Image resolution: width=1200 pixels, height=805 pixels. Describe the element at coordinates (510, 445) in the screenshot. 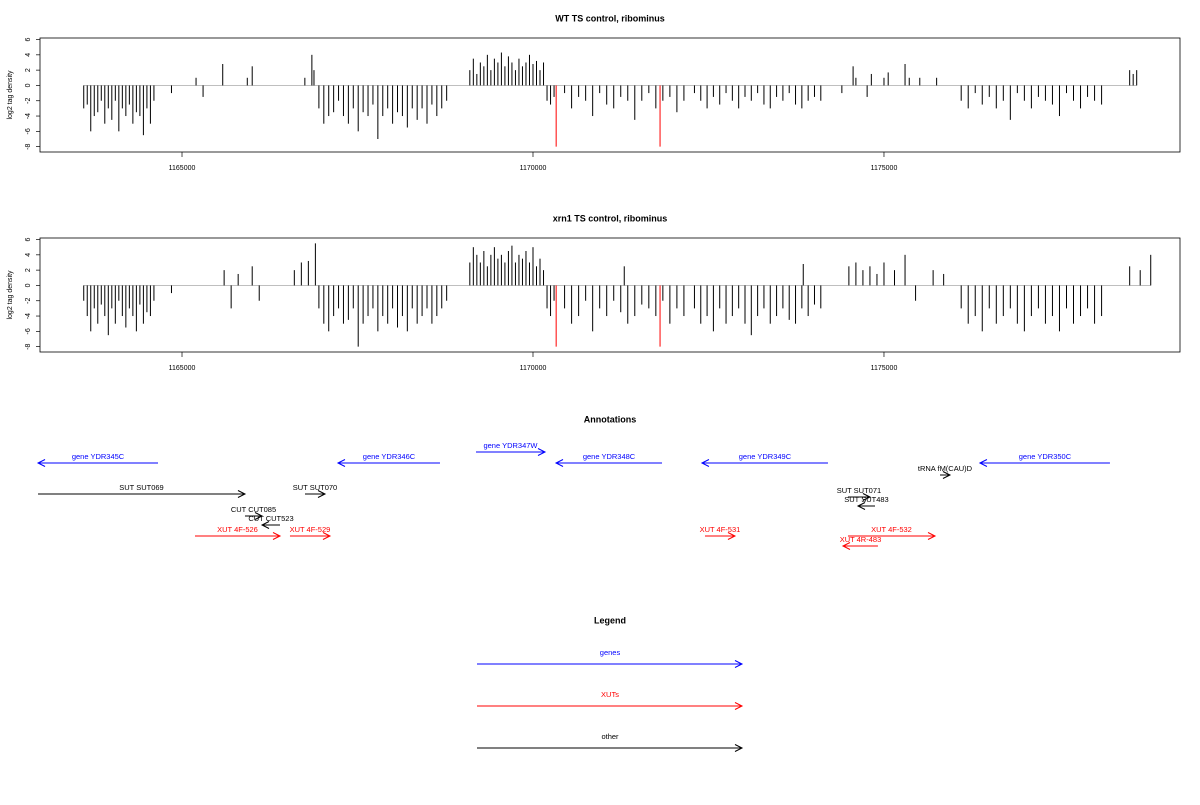

I see `feature-label: gene YDR347W` at that location.